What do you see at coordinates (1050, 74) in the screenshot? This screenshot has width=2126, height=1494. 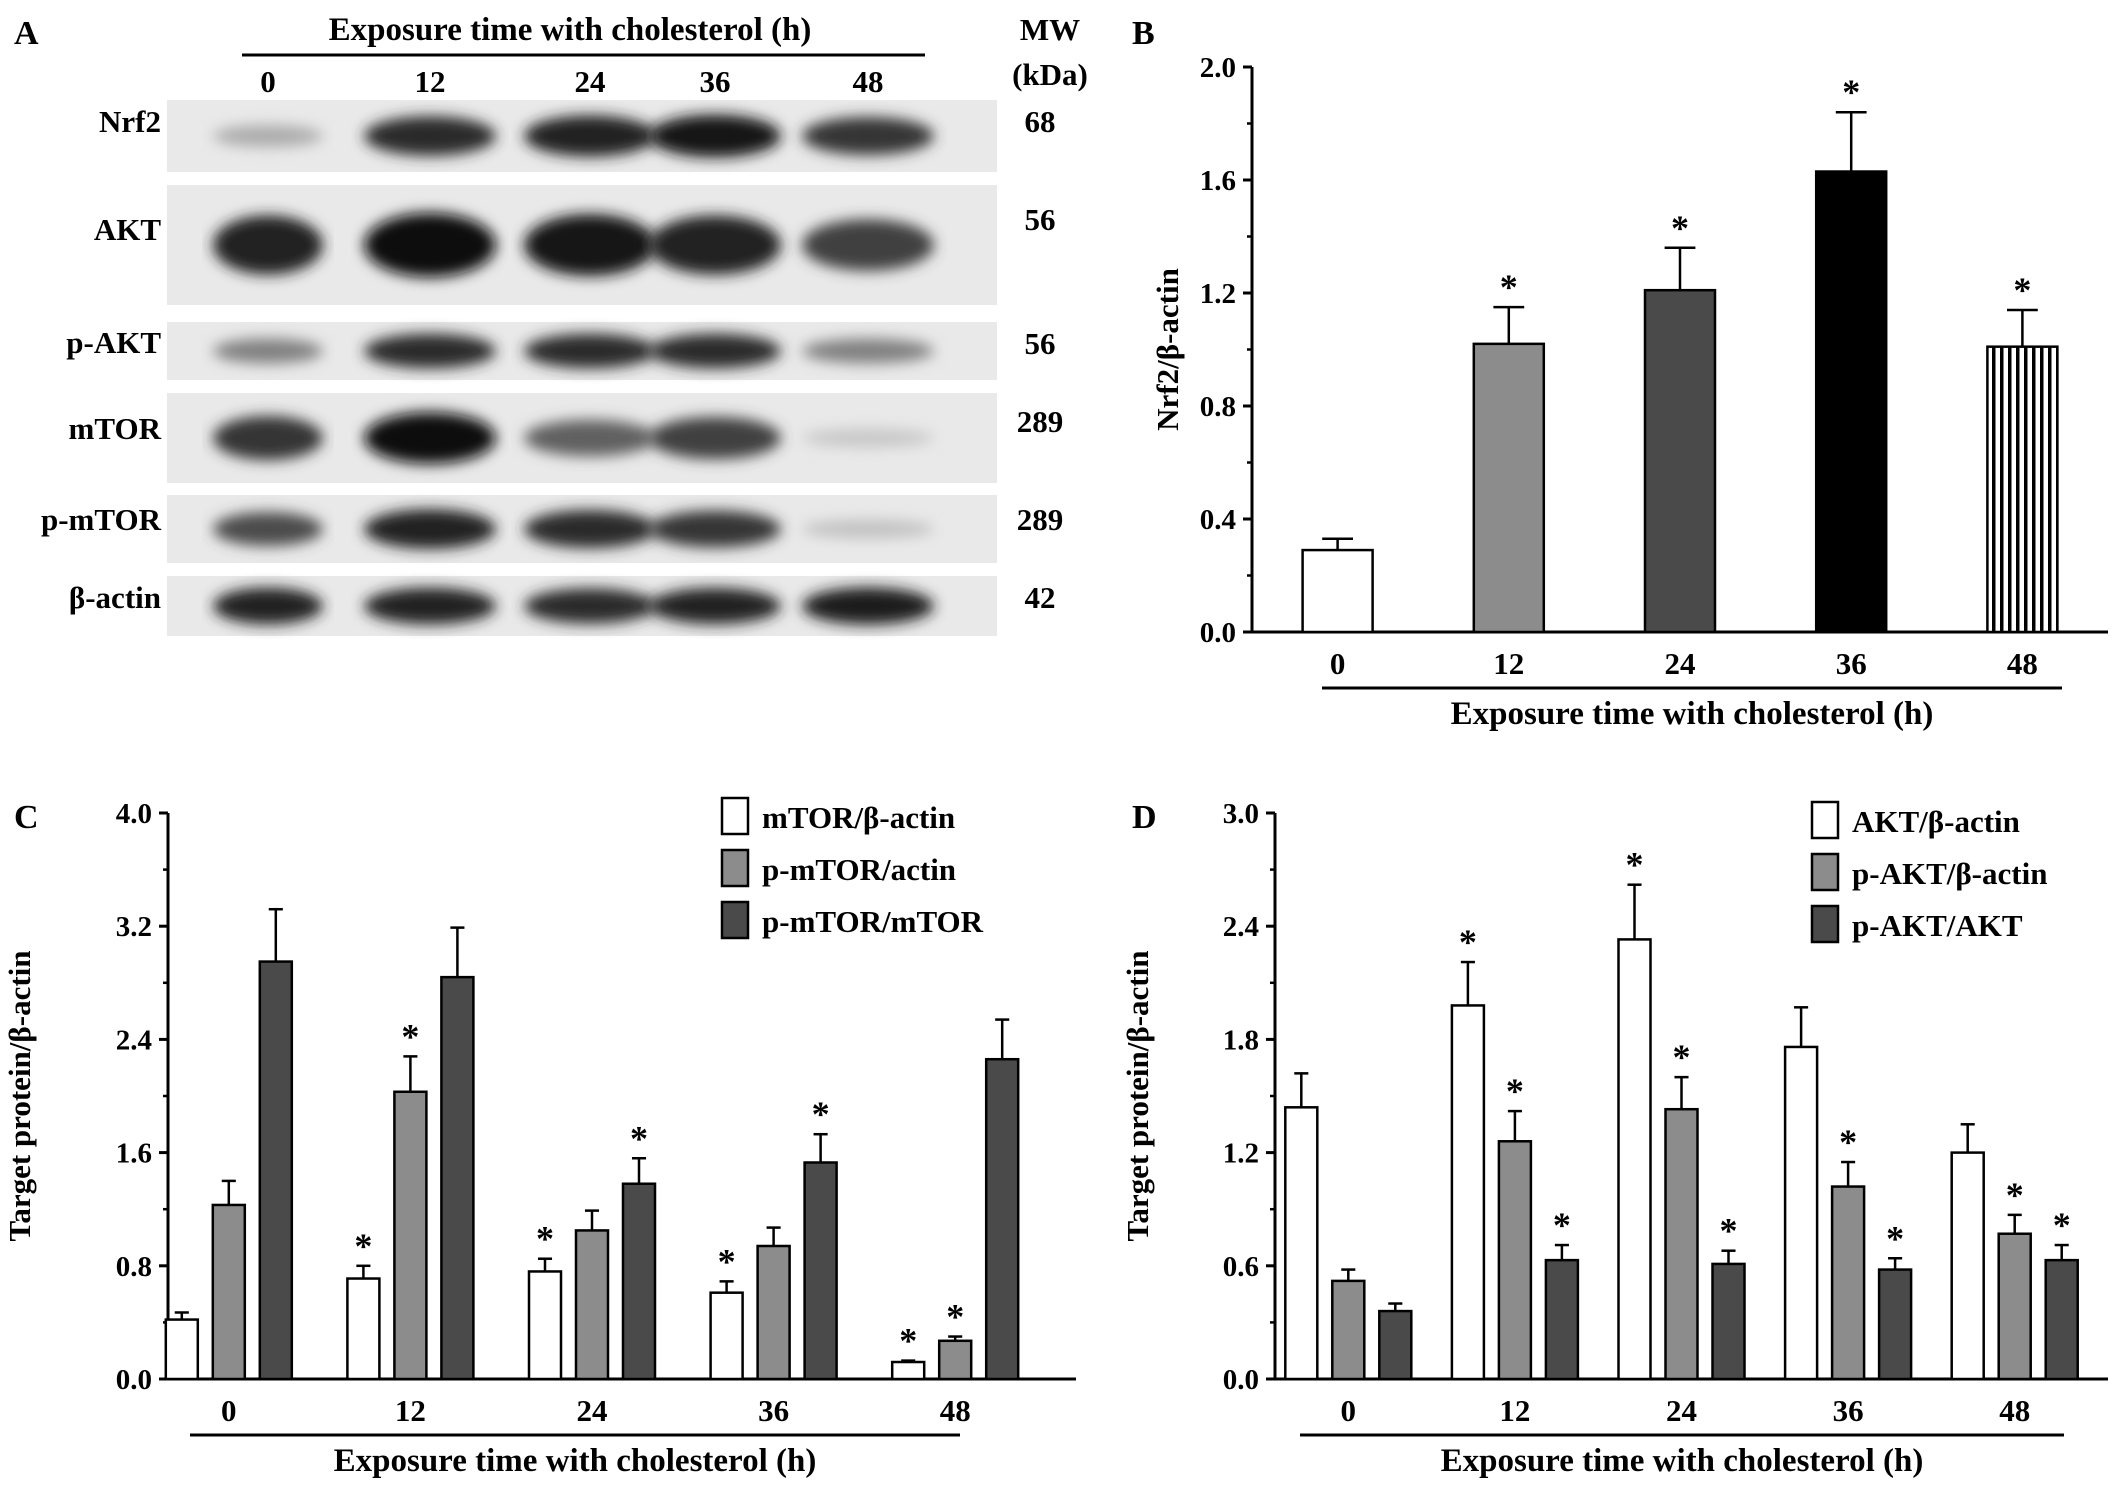 I see `mw-unit: (kDa)` at bounding box center [1050, 74].